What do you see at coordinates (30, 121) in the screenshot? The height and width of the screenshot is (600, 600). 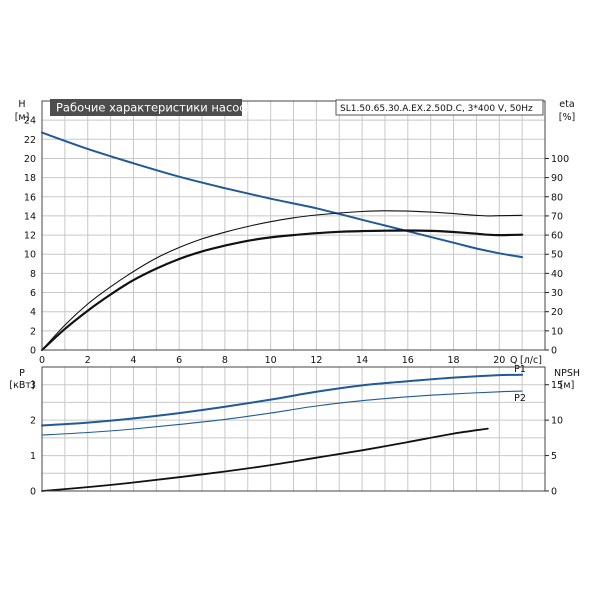 I see `h-tick-label: 24` at bounding box center [30, 121].